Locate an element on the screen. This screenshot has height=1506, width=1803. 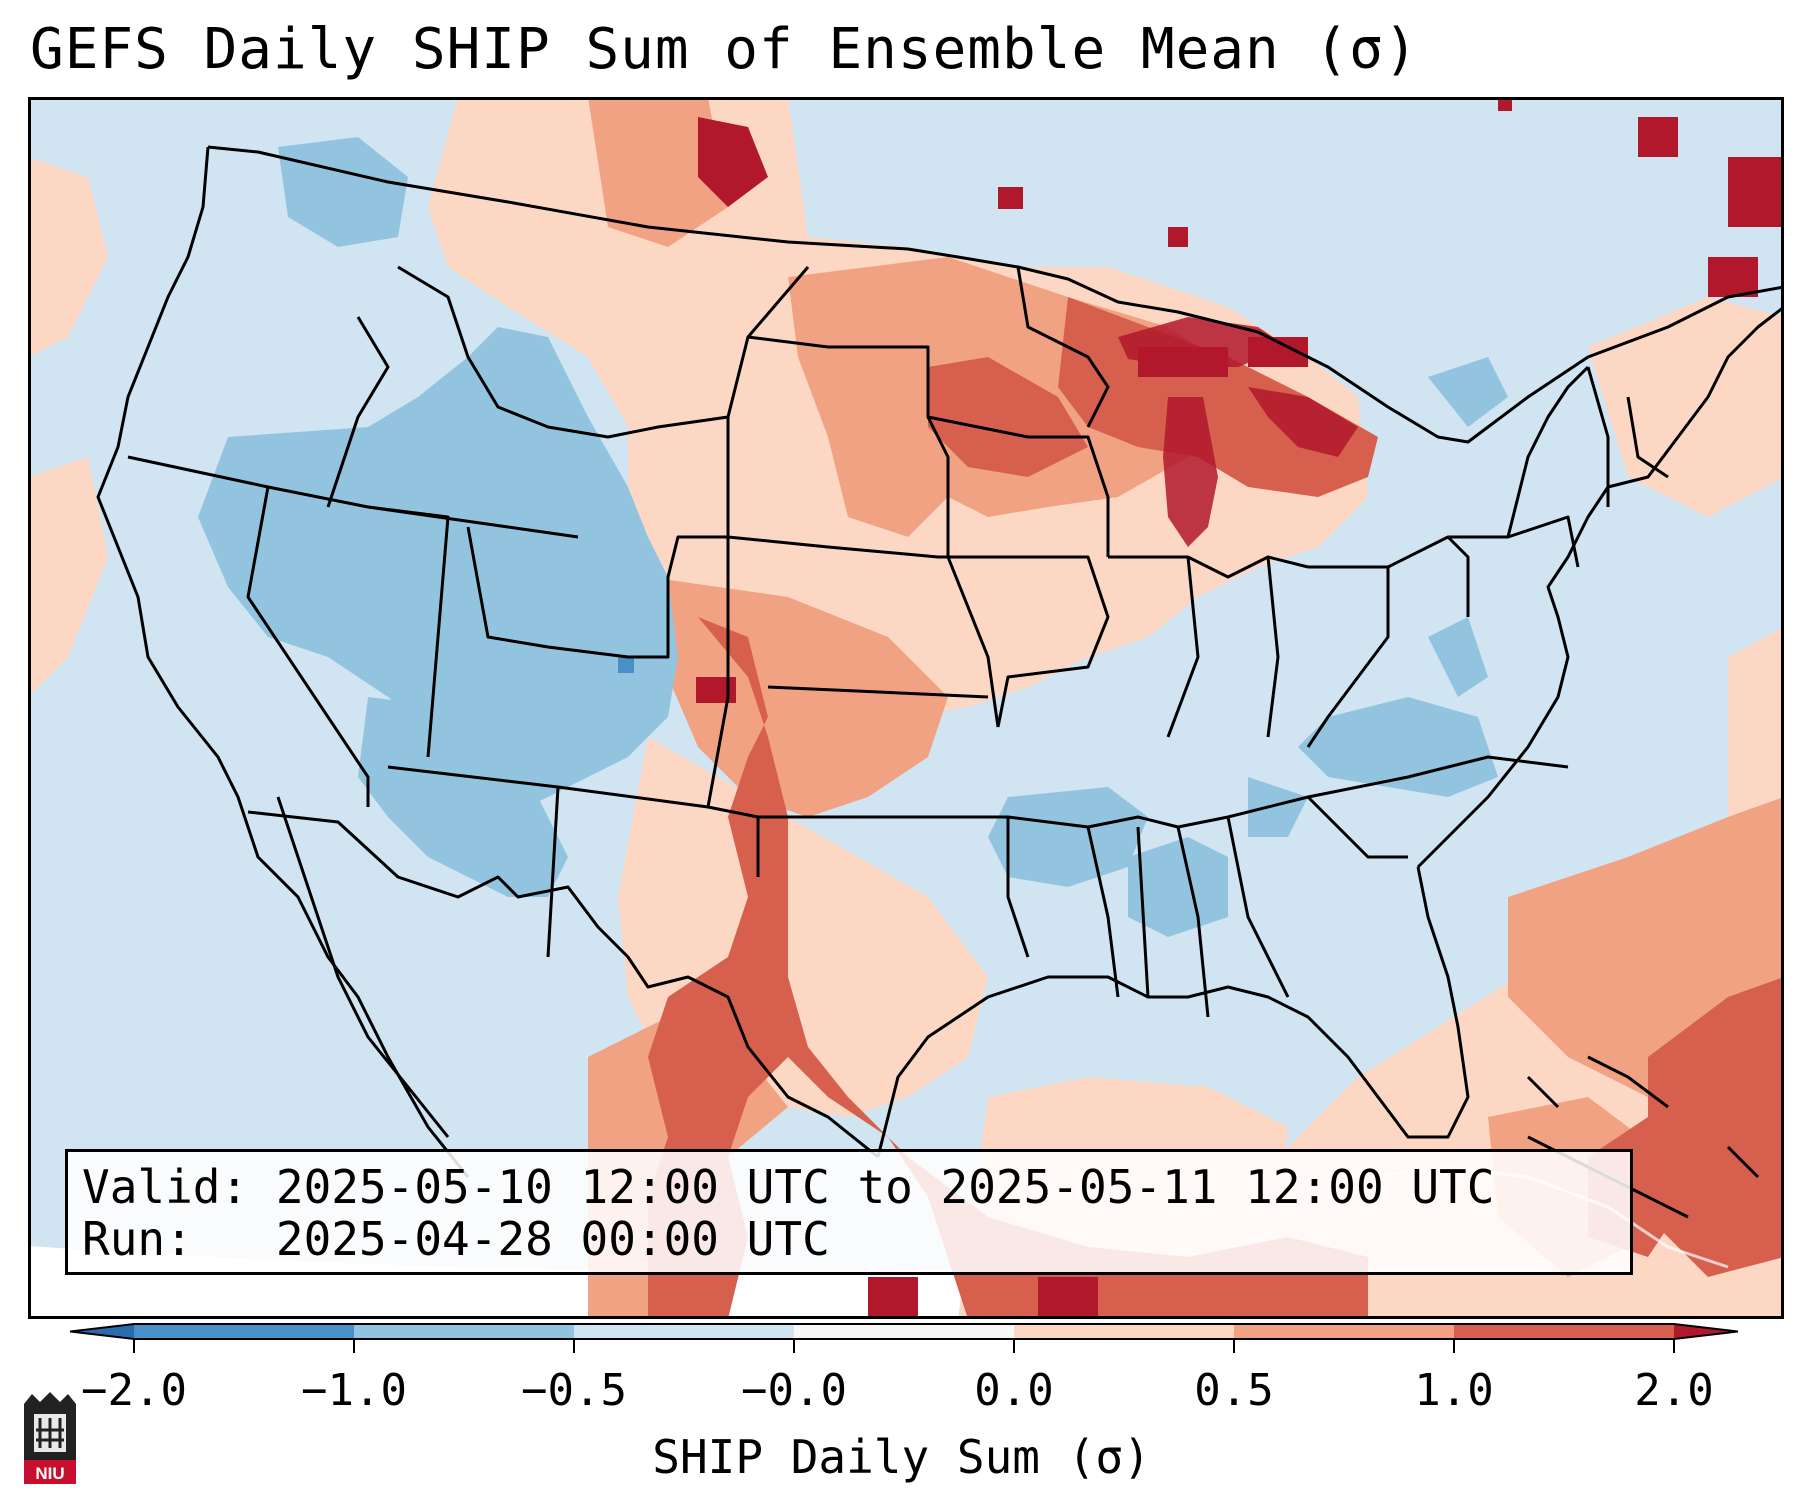
colorbar-ticks: −2.0 −1.0 −0.5 −0.0 0.0 0.5 1.0 2.0 is located at coordinates (897, 1377).